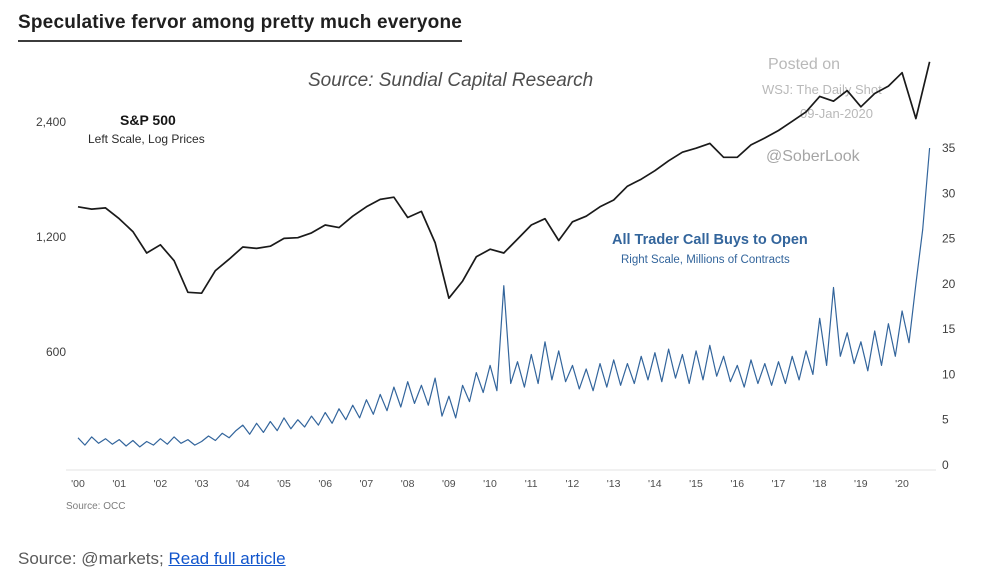 The height and width of the screenshot is (582, 1000). I want to click on right-axis-tick-label: 10, so click(949, 374).